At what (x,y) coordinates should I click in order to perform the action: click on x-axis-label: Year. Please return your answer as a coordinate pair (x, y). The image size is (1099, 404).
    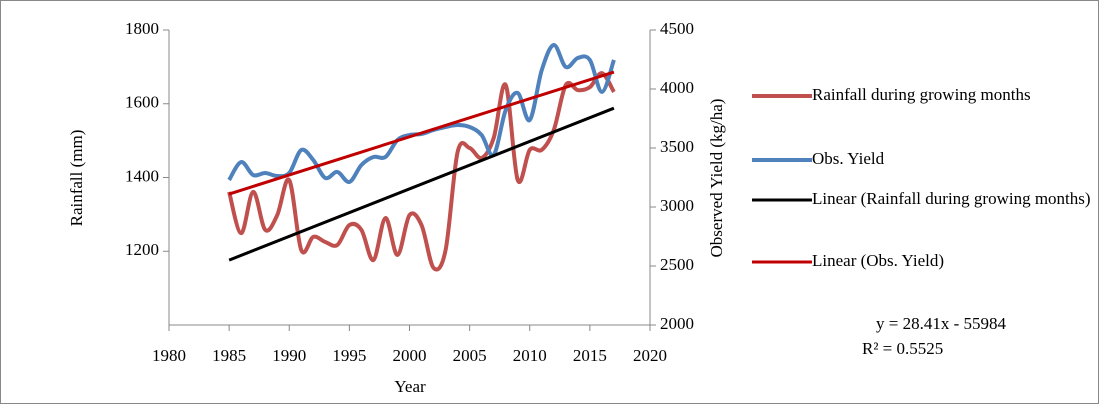
    Looking at the image, I should click on (410, 386).